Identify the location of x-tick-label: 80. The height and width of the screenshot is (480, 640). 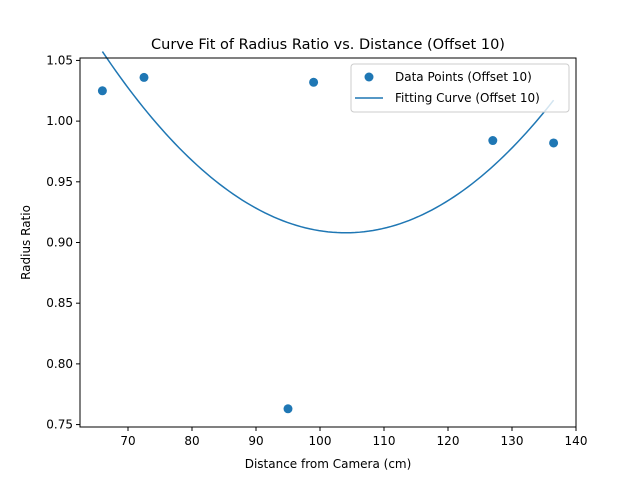
(191, 441).